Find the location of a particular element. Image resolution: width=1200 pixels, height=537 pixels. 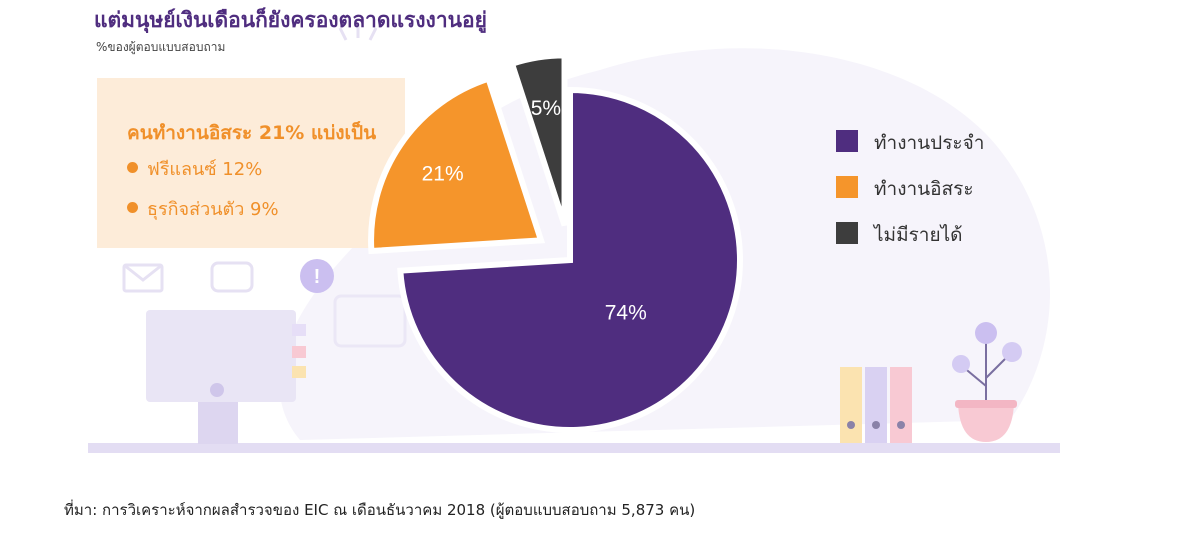

chart-subtitle: %ของผู้ตอบแบบสอบถาม is located at coordinates (161, 47).